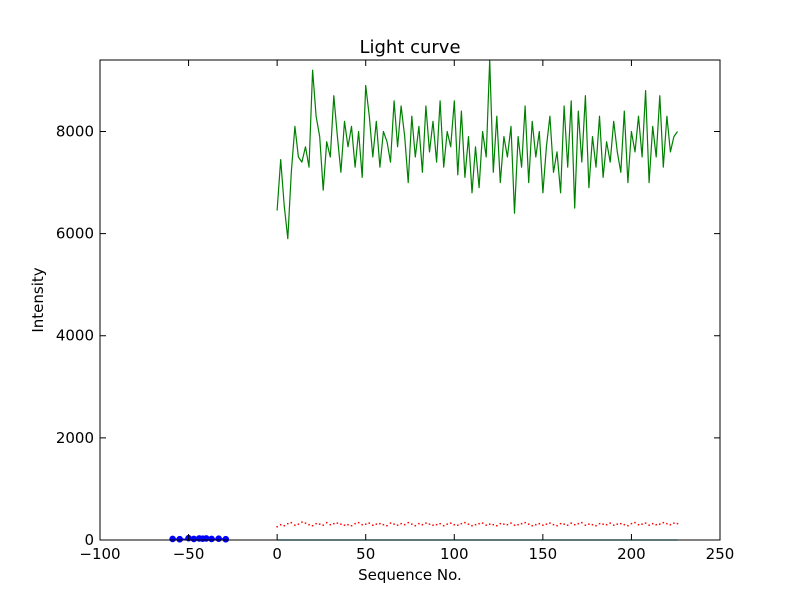 This screenshot has width=800, height=600. What do you see at coordinates (631, 554) in the screenshot?
I see `x-tick-label: 200` at bounding box center [631, 554].